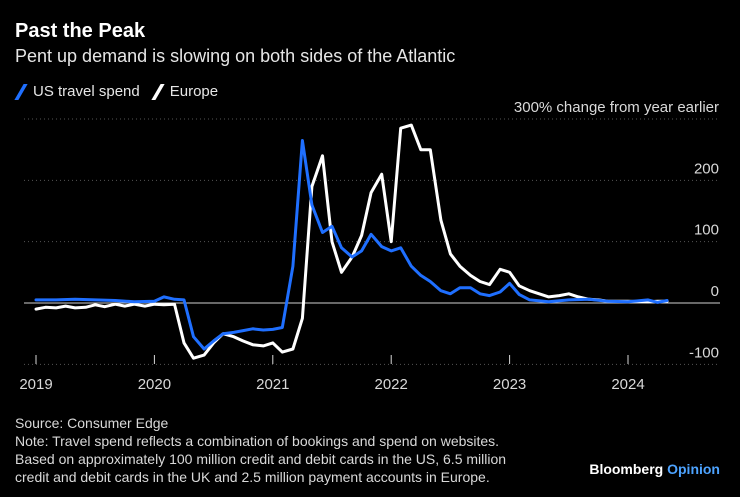 The image size is (740, 497). I want to click on brand-name: Bloomberg, so click(626, 469).